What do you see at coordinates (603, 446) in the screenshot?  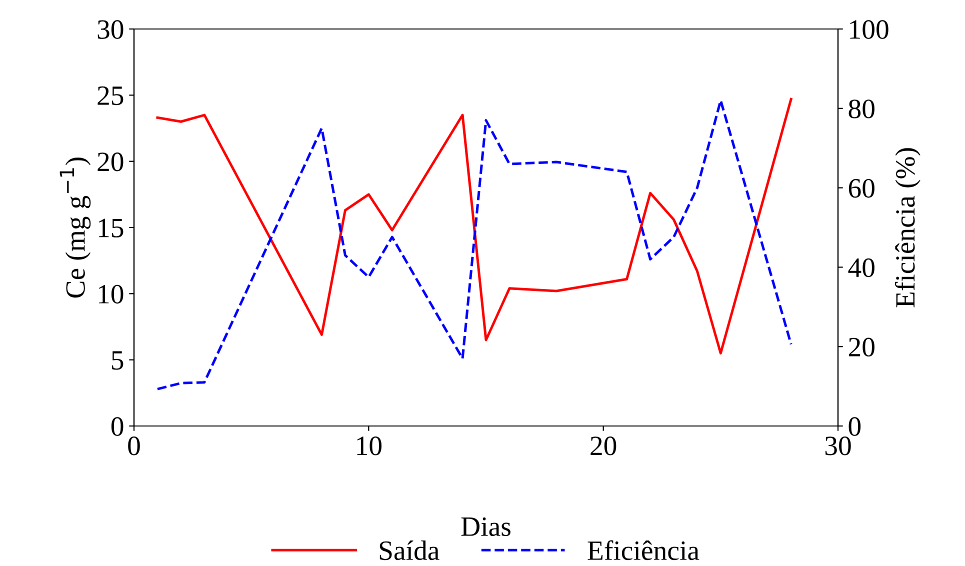 I see `x-tick-label: 20` at bounding box center [603, 446].